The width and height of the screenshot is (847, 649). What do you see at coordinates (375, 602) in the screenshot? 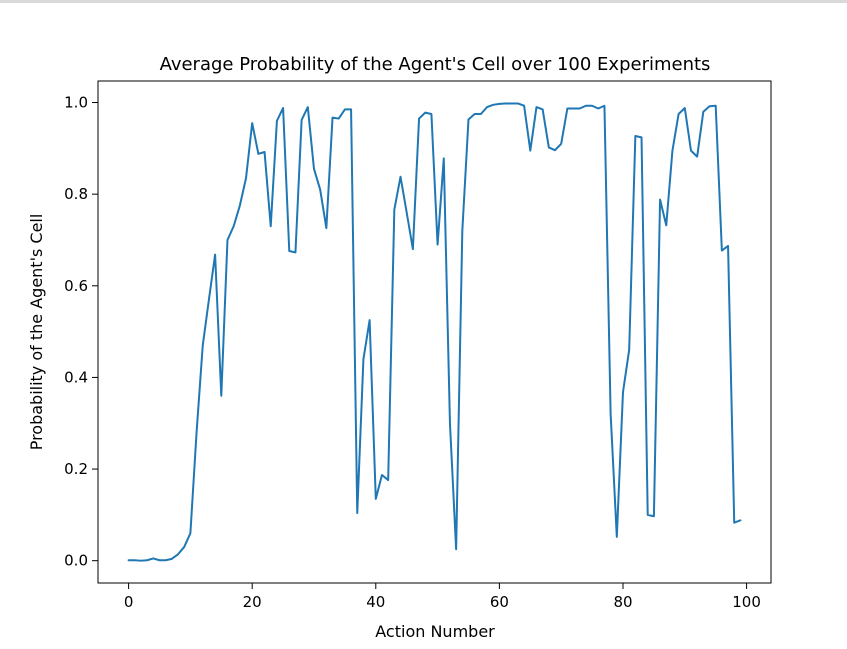
I see `x-tick-label: 40` at bounding box center [375, 602].